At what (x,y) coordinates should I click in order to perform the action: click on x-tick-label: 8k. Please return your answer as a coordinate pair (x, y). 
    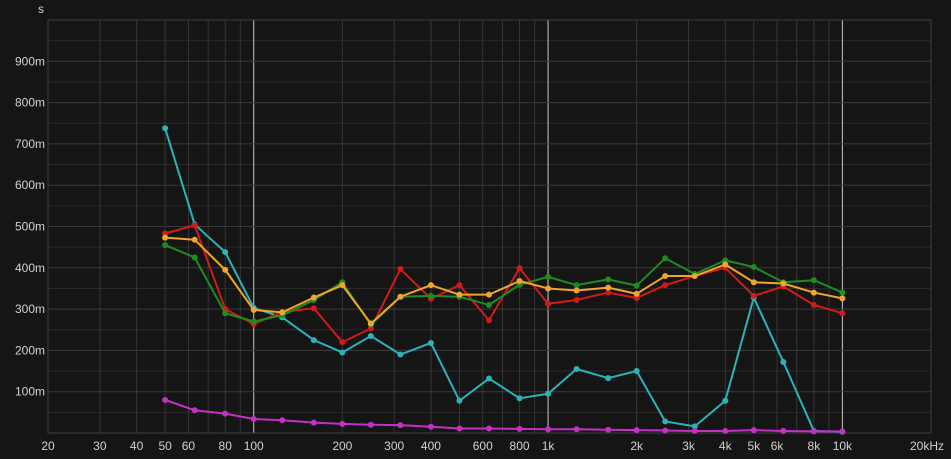
    Looking at the image, I should click on (815, 446).